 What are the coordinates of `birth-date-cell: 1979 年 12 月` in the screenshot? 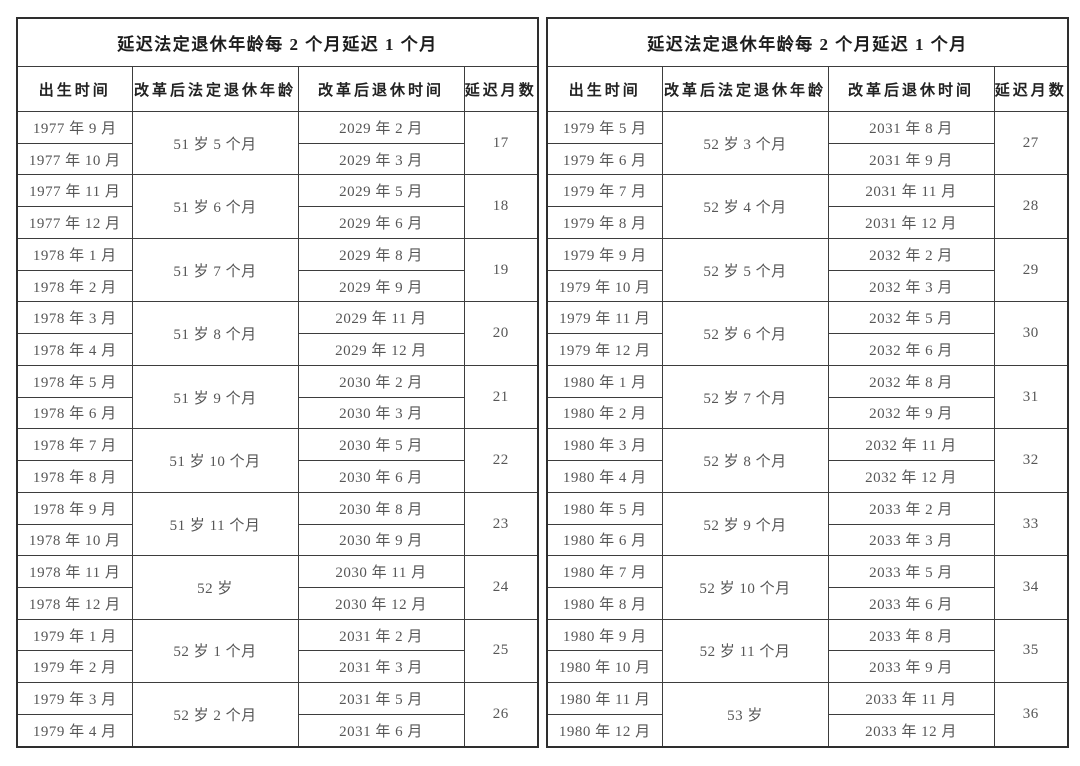 It's located at (604, 349).